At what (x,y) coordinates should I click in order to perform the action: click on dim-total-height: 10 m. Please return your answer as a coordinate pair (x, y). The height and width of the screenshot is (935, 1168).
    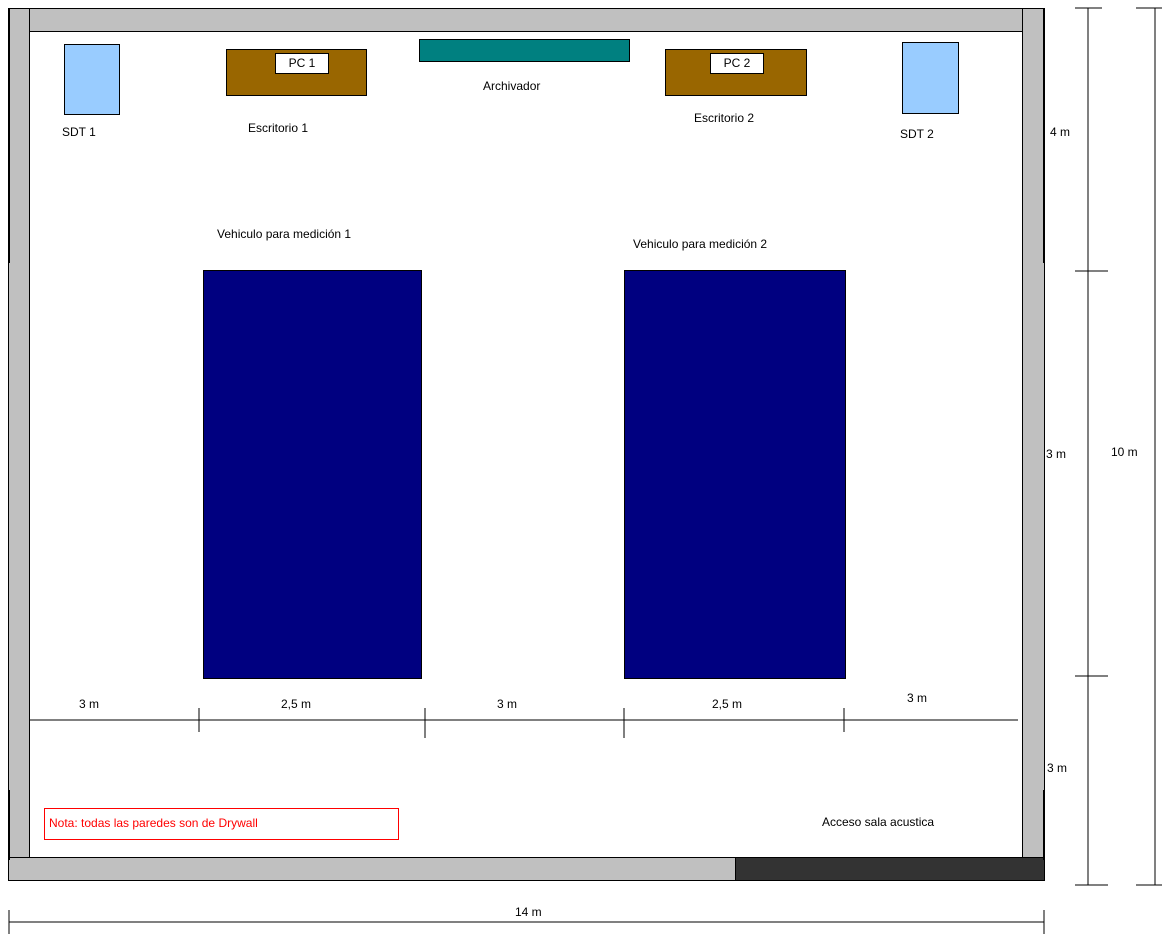
    Looking at the image, I should click on (1124, 452).